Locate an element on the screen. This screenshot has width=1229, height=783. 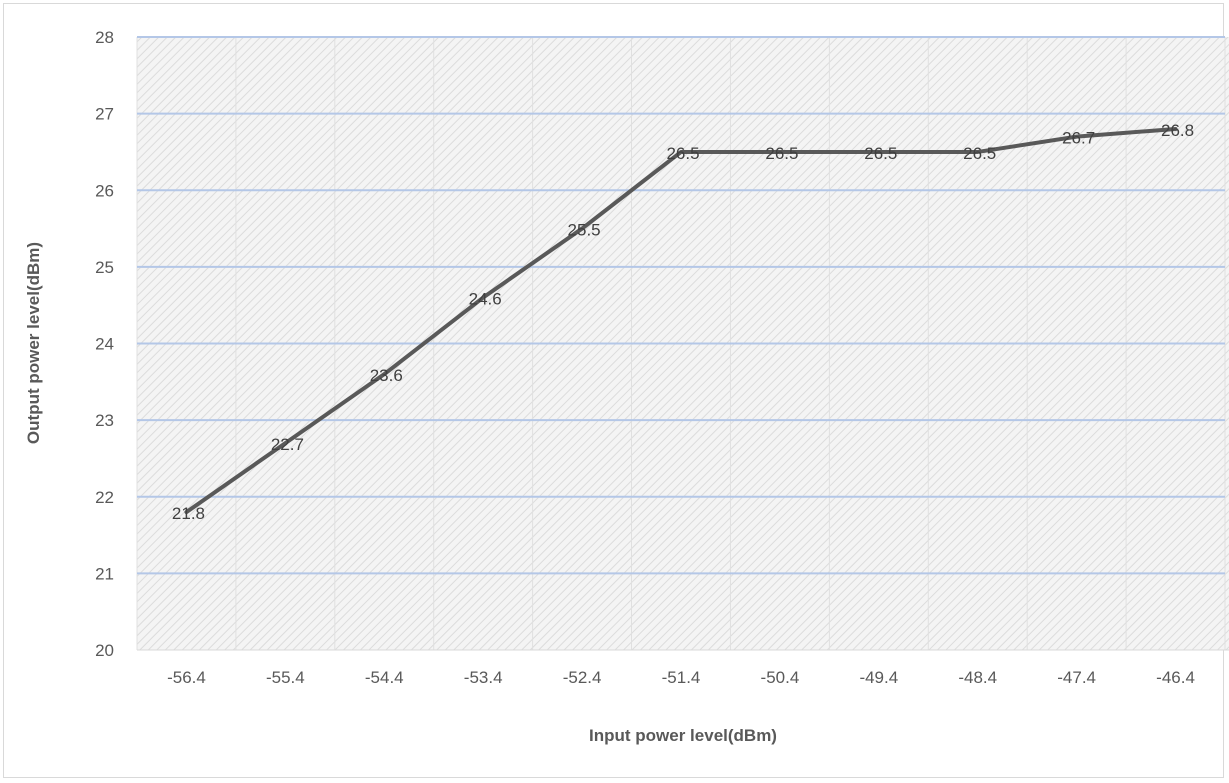
y-tick-label: 27 is located at coordinates (104, 114).